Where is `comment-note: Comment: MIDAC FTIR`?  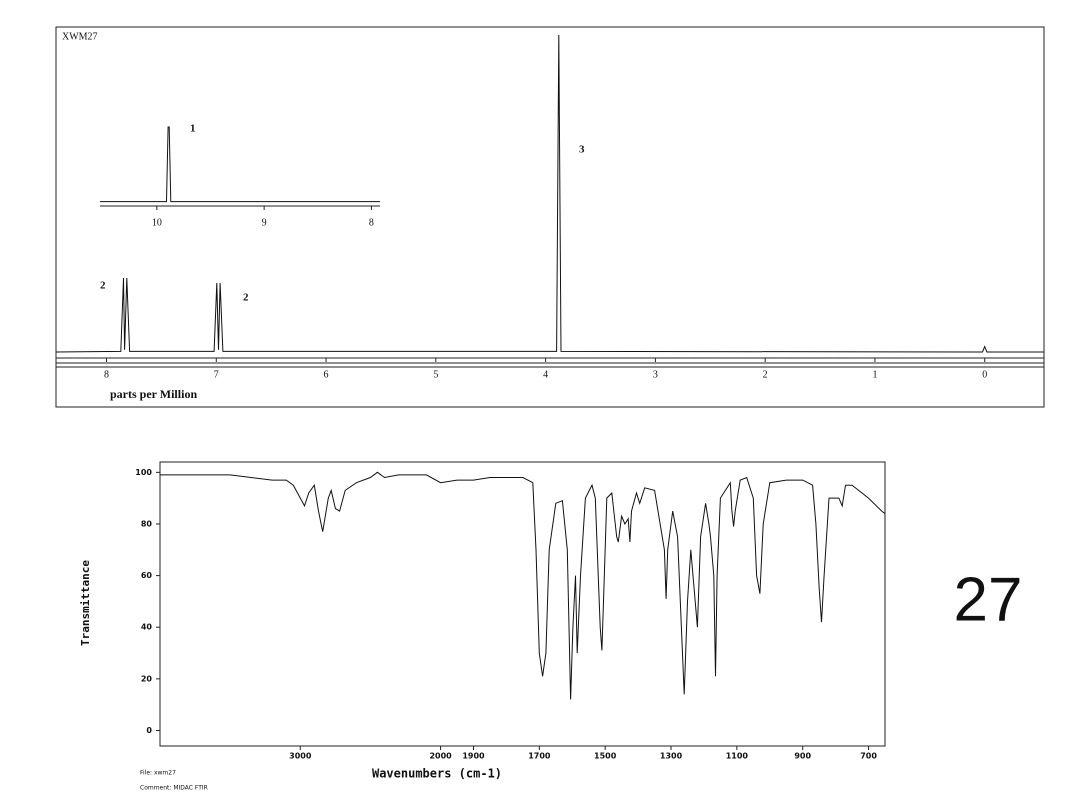
comment-note: Comment: MIDAC FTIR is located at coordinates (174, 788).